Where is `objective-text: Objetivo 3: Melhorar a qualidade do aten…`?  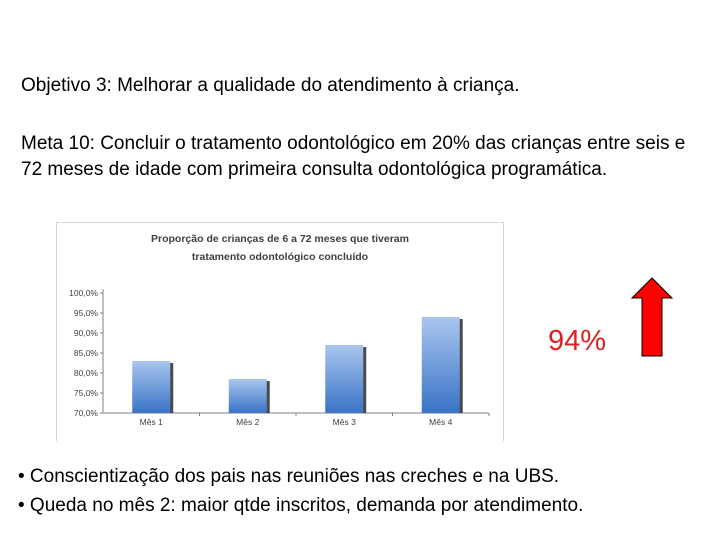 objective-text: Objetivo 3: Melhorar a qualidade do aten… is located at coordinates (270, 85).